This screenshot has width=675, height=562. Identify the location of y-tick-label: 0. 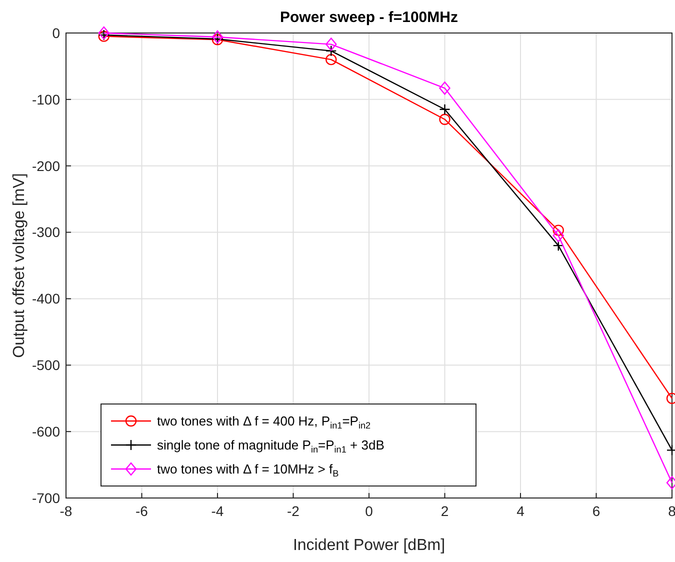
(56, 32).